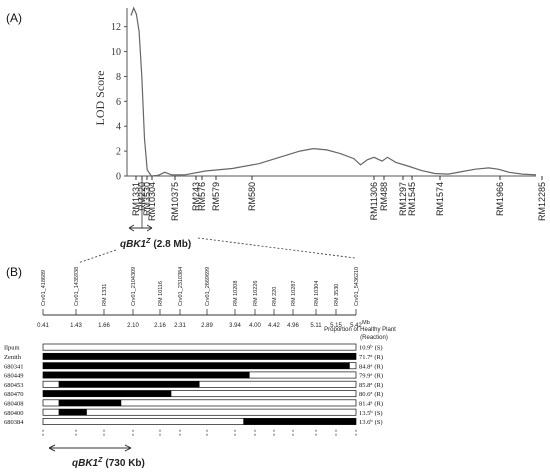  What do you see at coordinates (500, 199) in the screenshot?
I see `marker-label: RM1966` at bounding box center [500, 199].